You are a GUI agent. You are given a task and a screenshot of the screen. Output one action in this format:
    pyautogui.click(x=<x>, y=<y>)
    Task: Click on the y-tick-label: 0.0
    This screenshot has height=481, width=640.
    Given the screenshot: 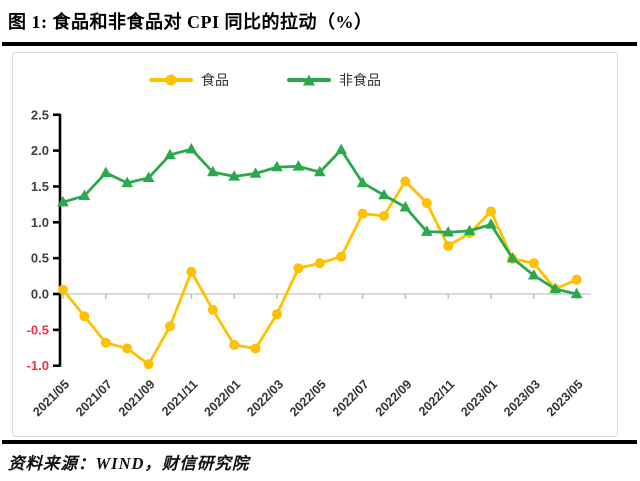 What is the action you would take?
    pyautogui.click(x=40, y=294)
    